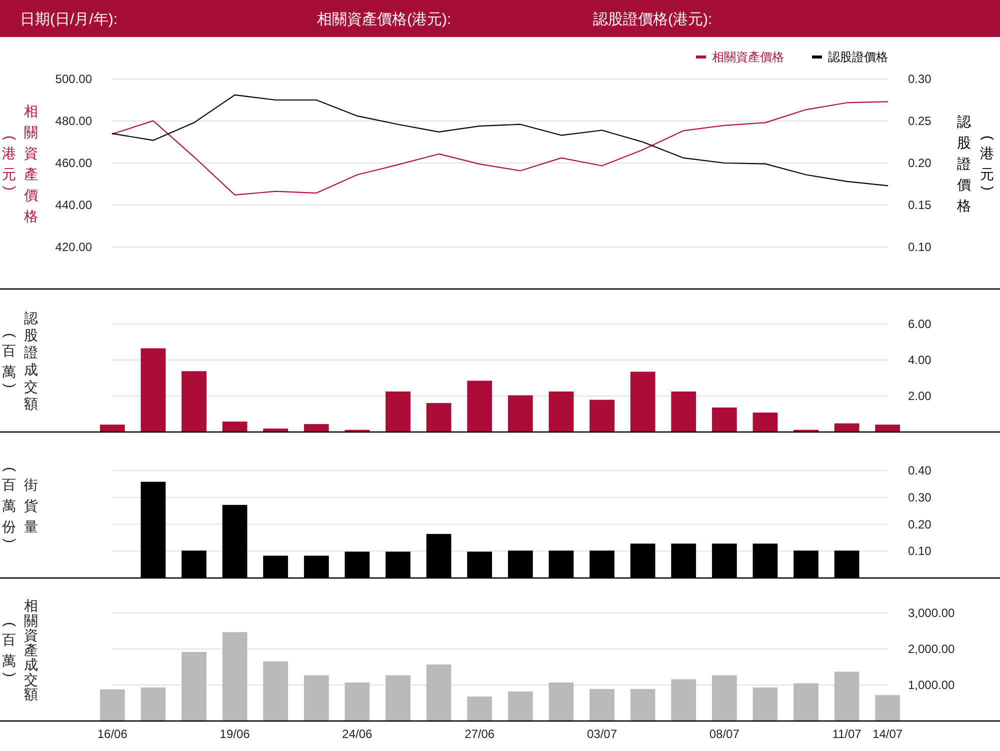  I want to click on annotation: 日期(日/月/年):, so click(69, 19).